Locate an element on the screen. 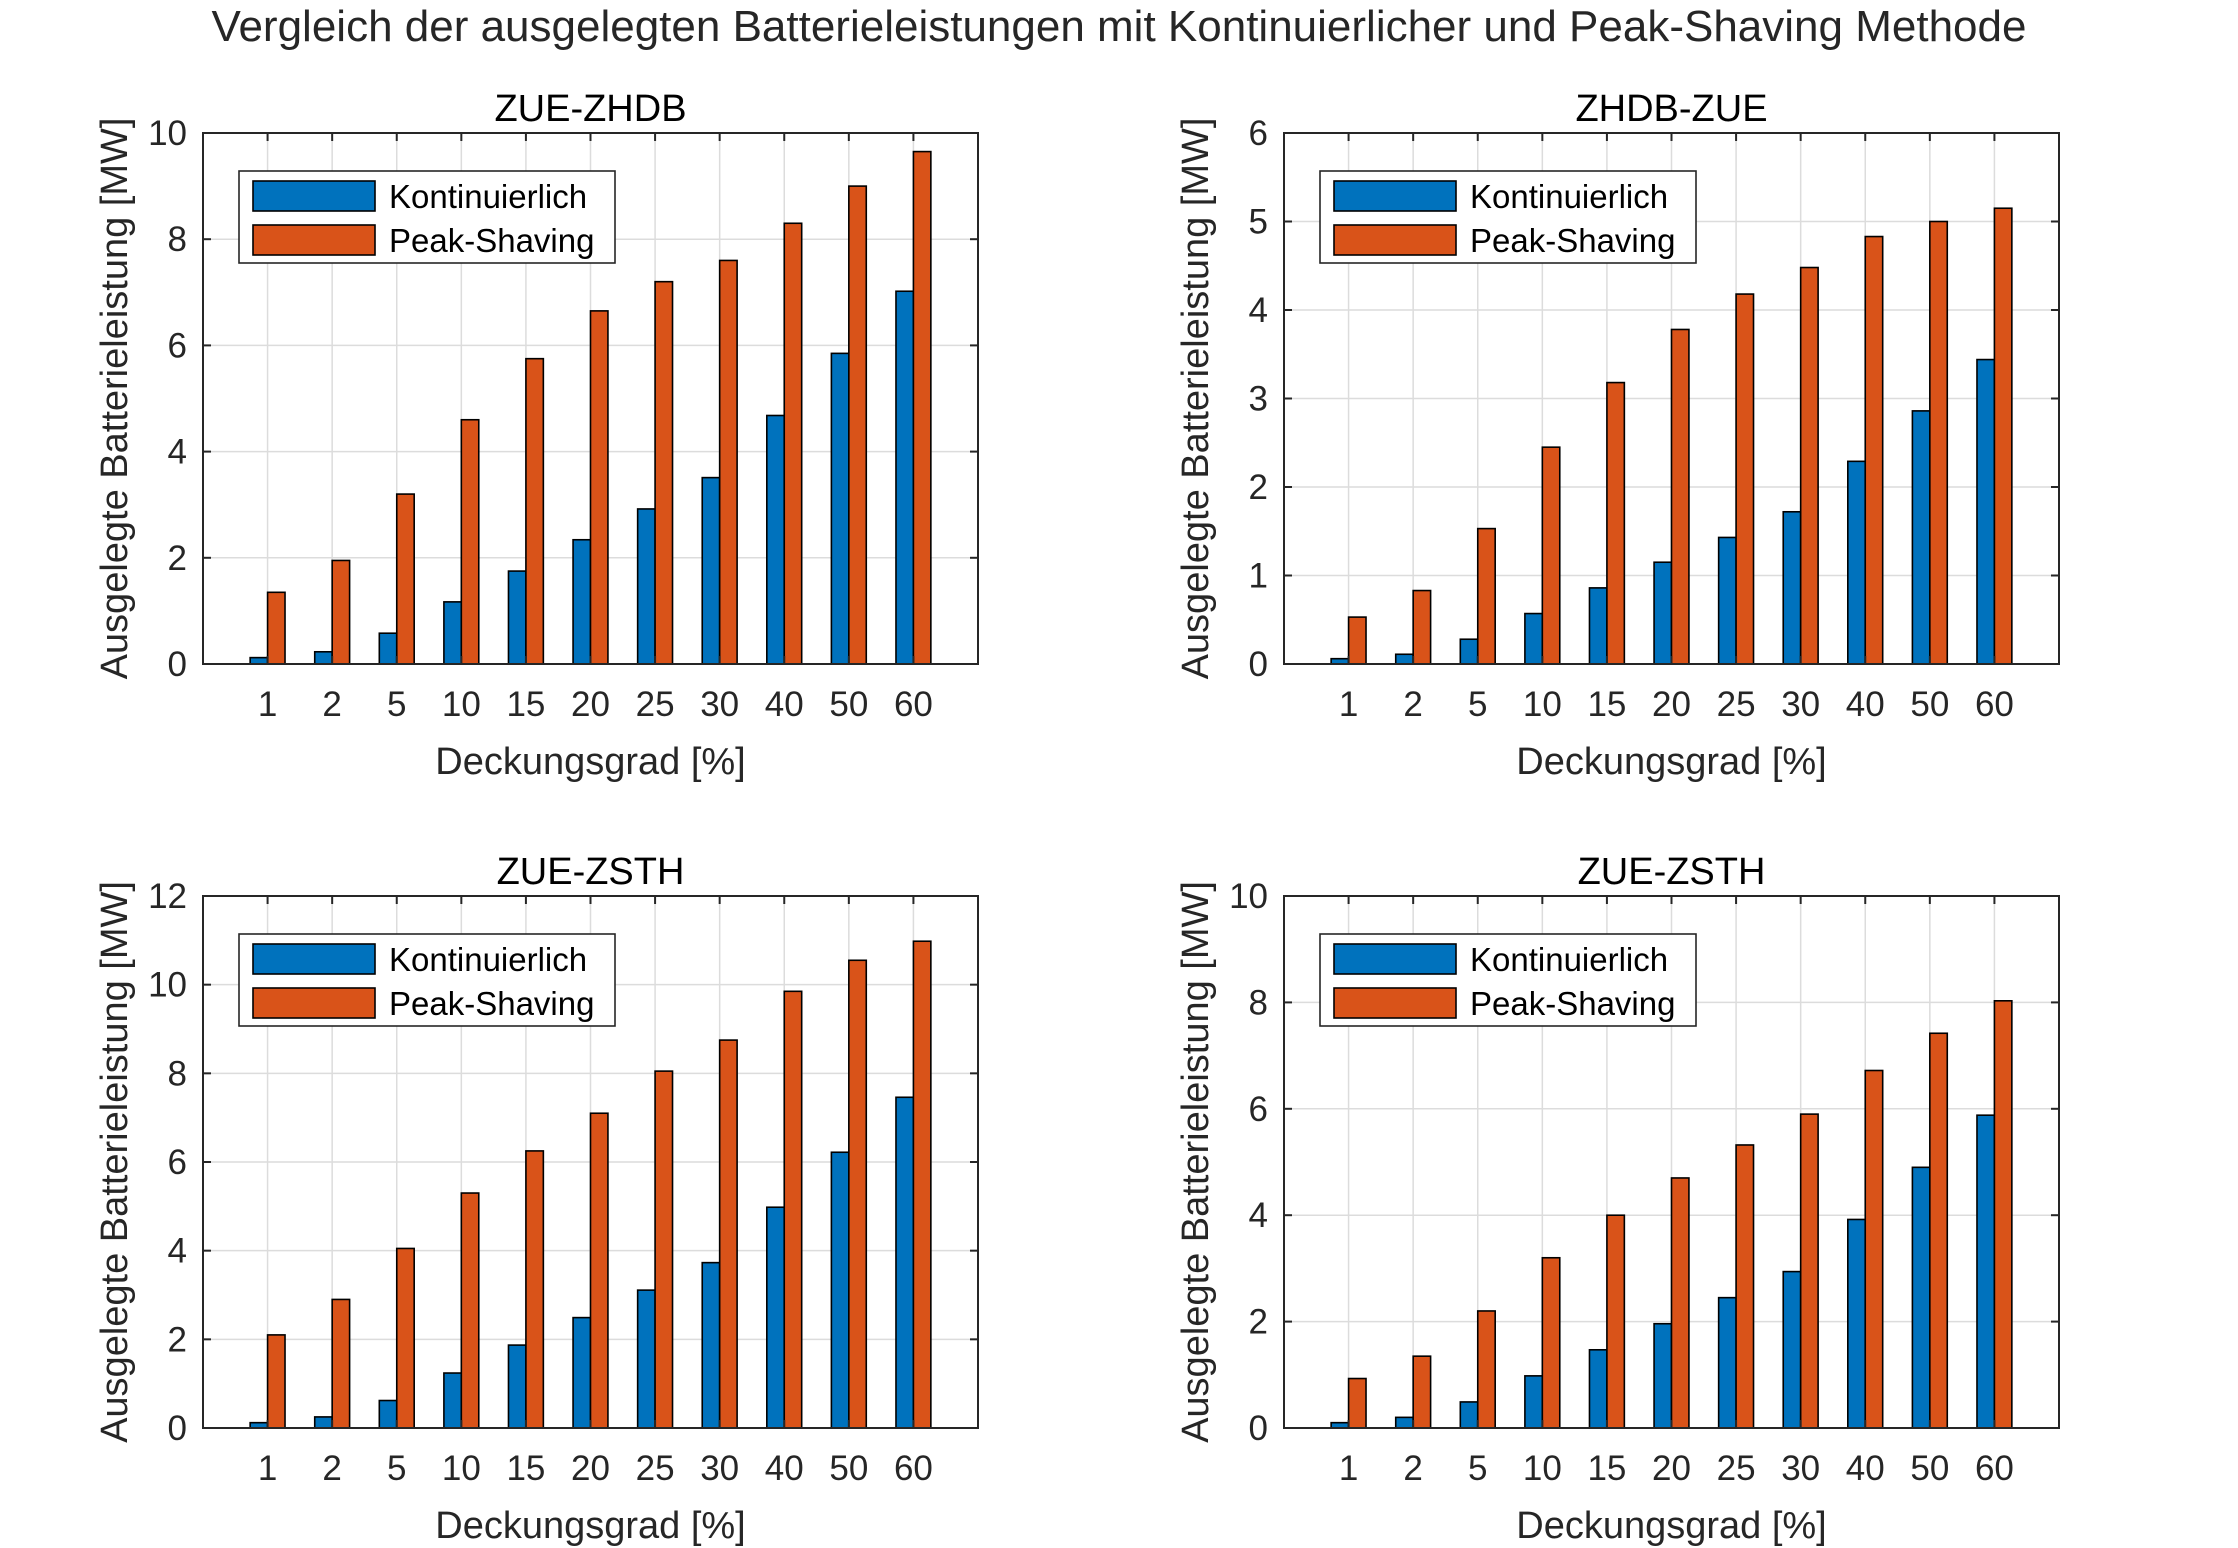 The width and height of the screenshot is (2238, 1548). y-tick-label: 4 is located at coordinates (1258, 310).